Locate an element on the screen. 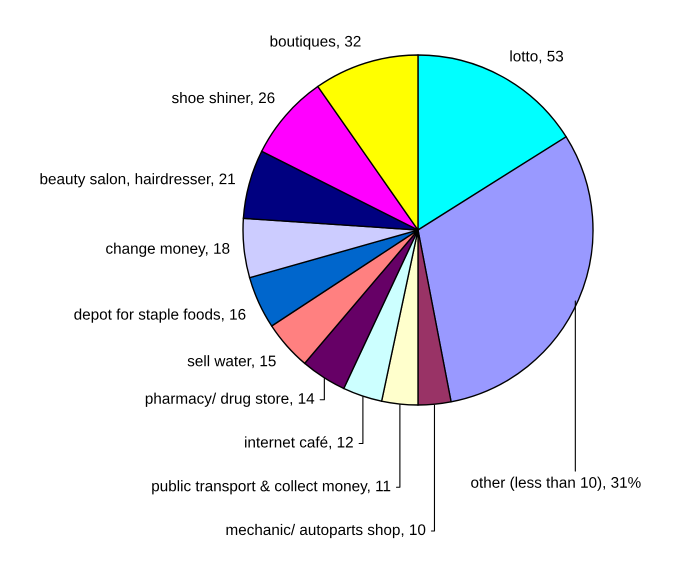  slice-label: internet café, 12 is located at coordinates (299, 443).